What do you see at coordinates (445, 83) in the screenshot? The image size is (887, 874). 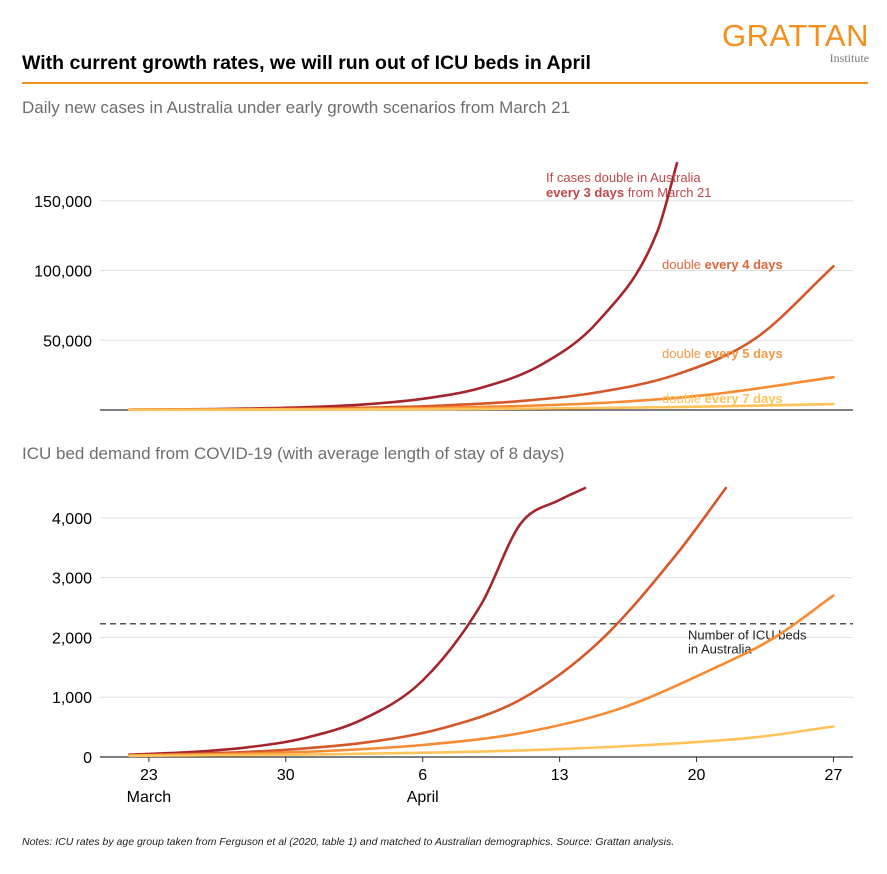 I see `title-divider` at bounding box center [445, 83].